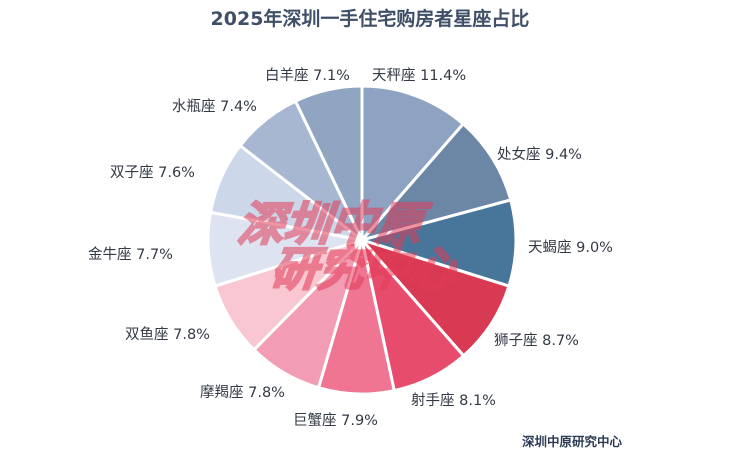 Image resolution: width=740 pixels, height=459 pixels. Describe the element at coordinates (242, 392) in the screenshot. I see `slice-label-7: 摩羯座 7.8%` at that location.